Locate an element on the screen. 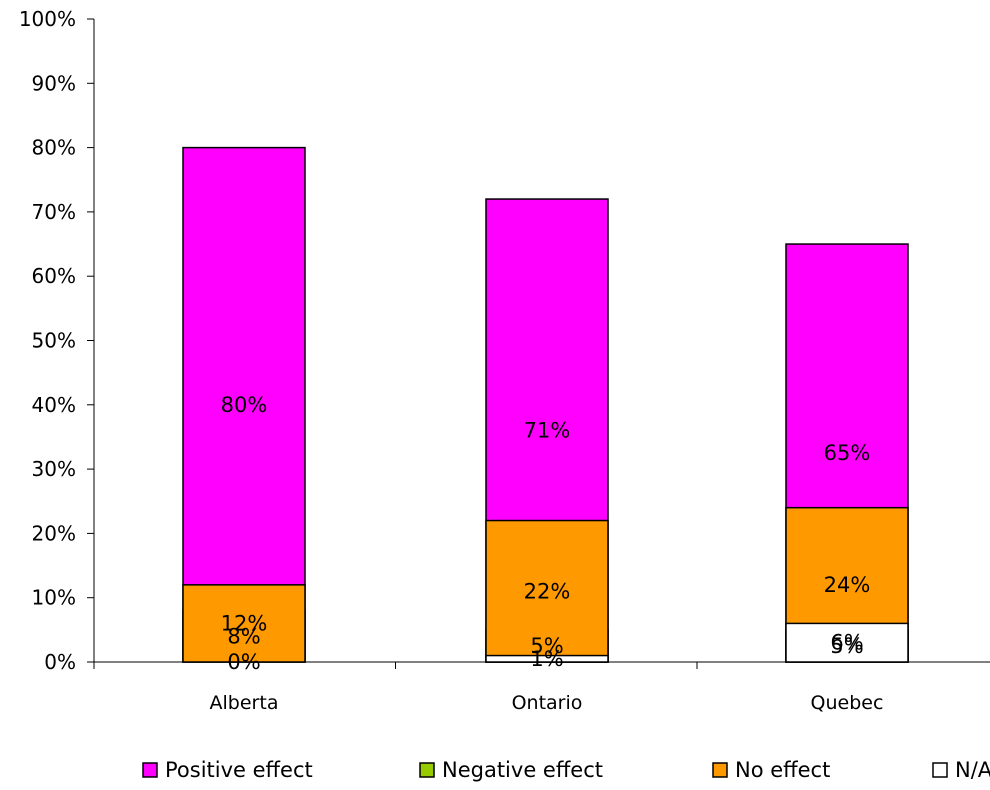 This screenshot has height=790, width=990. data-label: 6% is located at coordinates (846, 643).